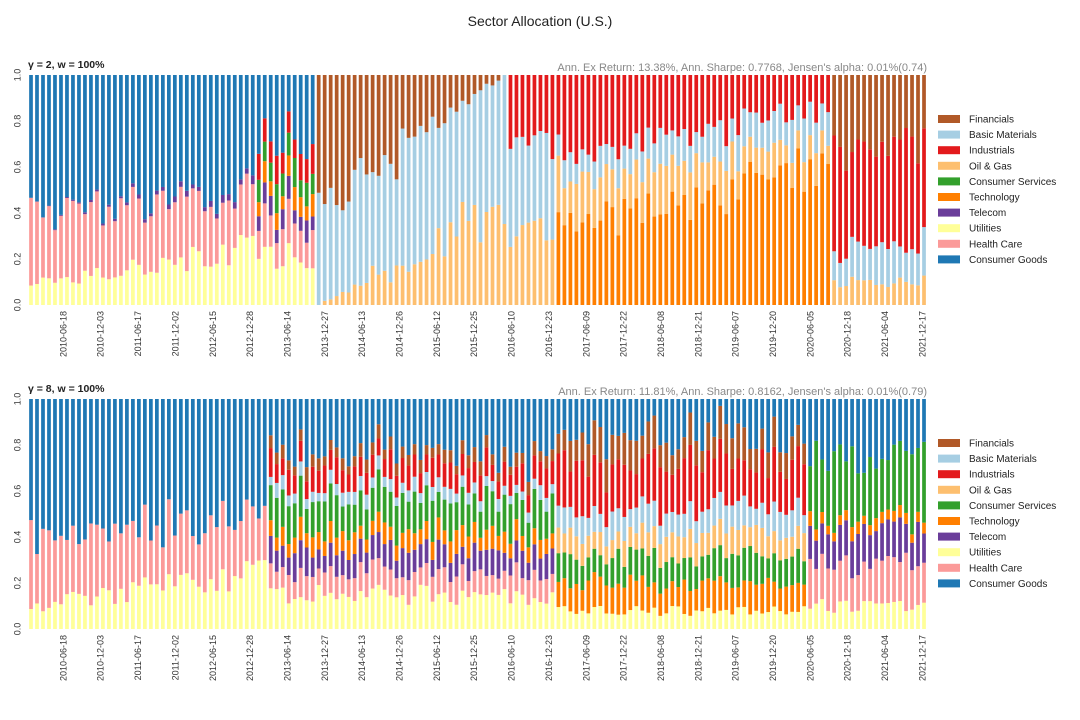 This screenshot has width=1080, height=720. Describe the element at coordinates (399, 658) in the screenshot. I see `x-tick-label: 2014-12-26` at that location.